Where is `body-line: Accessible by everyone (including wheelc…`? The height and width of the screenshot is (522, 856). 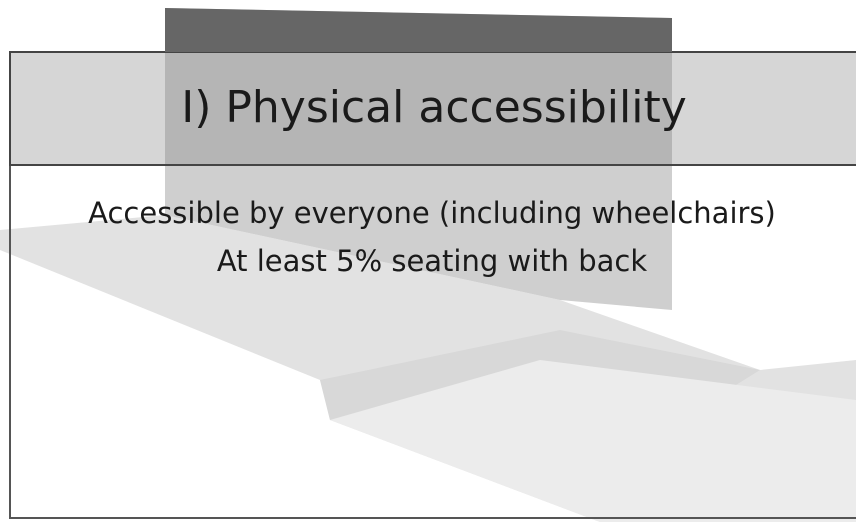
body-line: Accessible by everyone (including wheelc… is located at coordinates (432, 213).